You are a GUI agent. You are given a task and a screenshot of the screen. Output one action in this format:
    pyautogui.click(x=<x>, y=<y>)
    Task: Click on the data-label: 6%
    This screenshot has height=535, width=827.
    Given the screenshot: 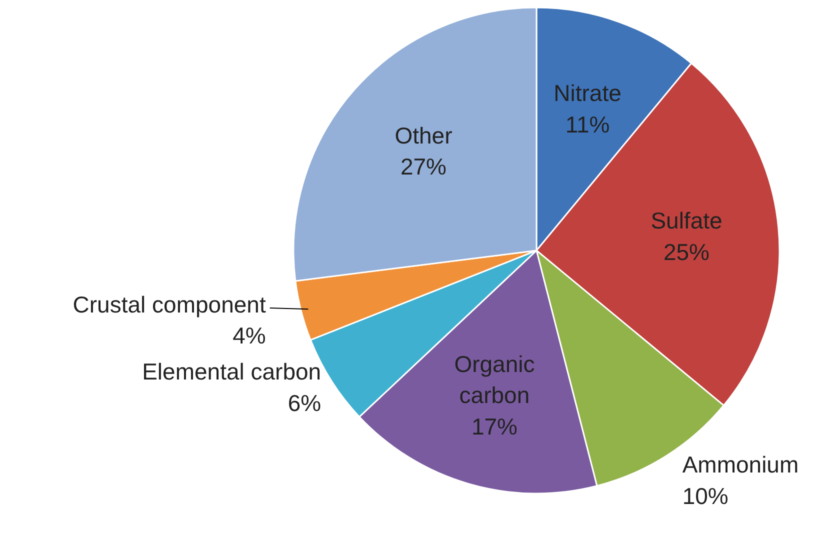 What is the action you would take?
    pyautogui.click(x=305, y=403)
    